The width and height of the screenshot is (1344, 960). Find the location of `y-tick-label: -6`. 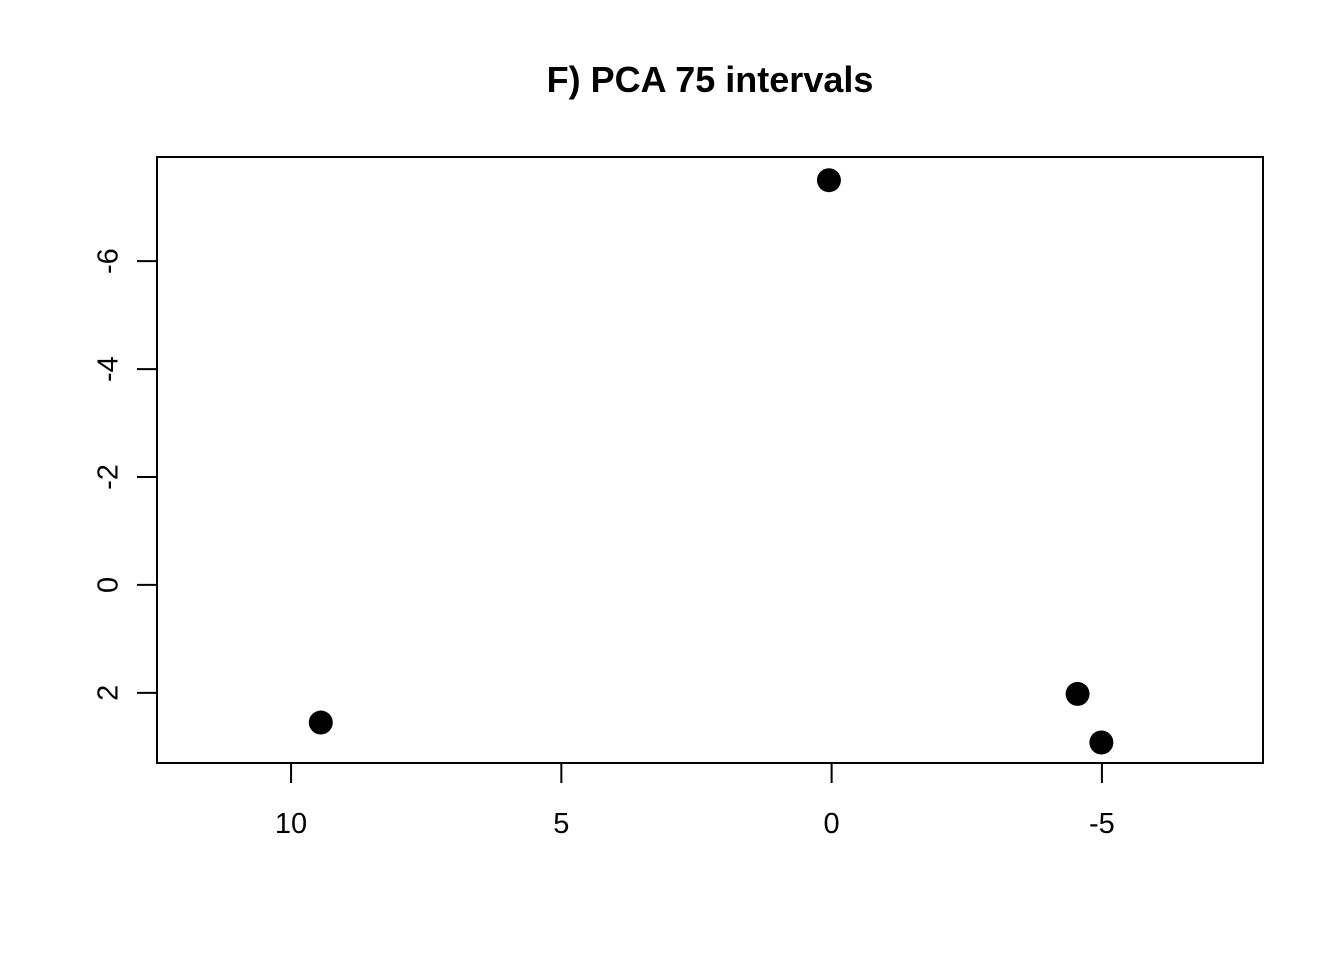

y-tick-label: -6 is located at coordinates (109, 261).